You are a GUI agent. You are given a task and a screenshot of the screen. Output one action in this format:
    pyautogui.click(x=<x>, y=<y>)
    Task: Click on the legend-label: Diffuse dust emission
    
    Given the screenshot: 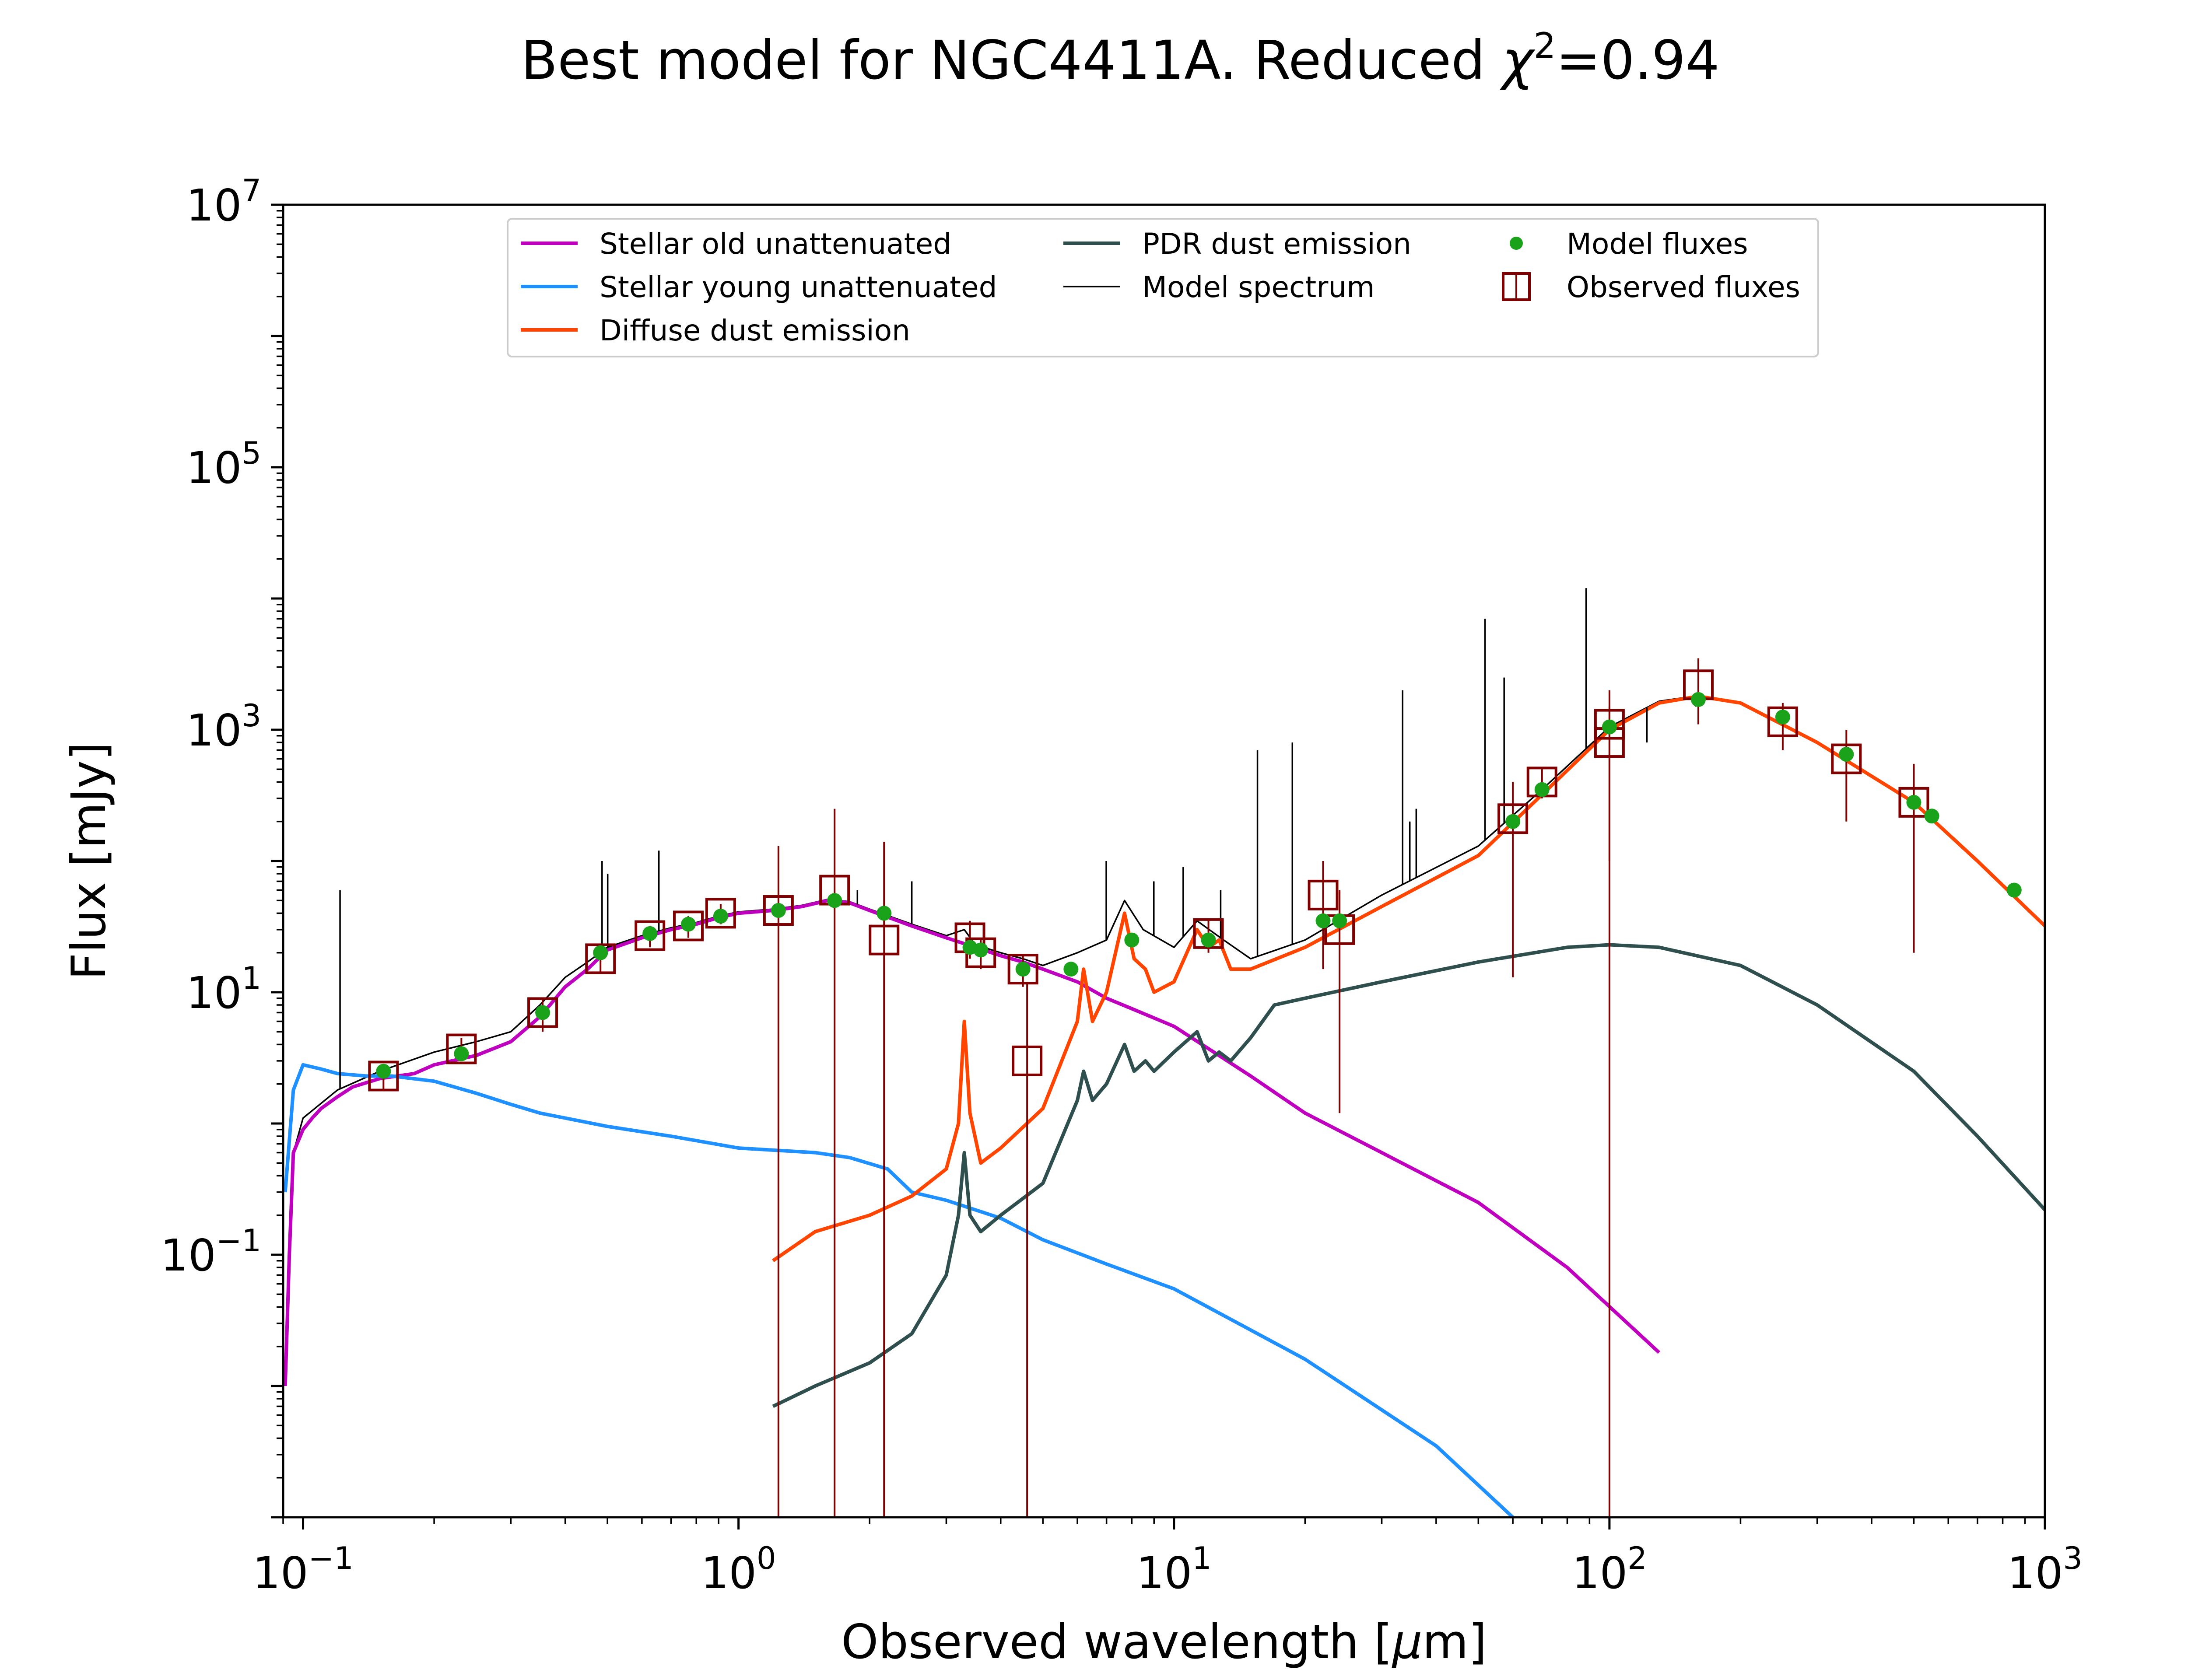 What is the action you would take?
    pyautogui.click(x=755, y=330)
    